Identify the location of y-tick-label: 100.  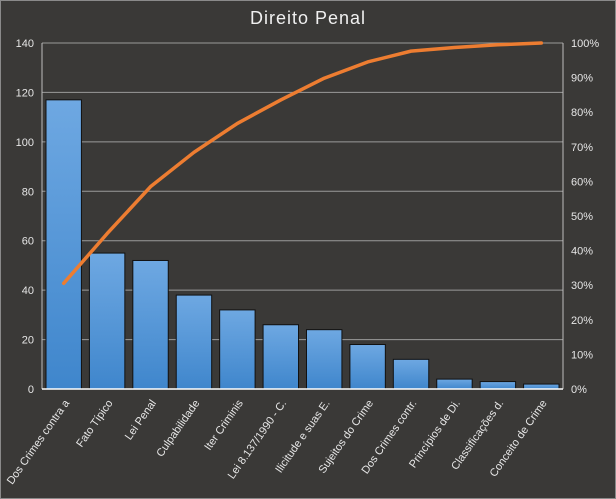
(25, 143).